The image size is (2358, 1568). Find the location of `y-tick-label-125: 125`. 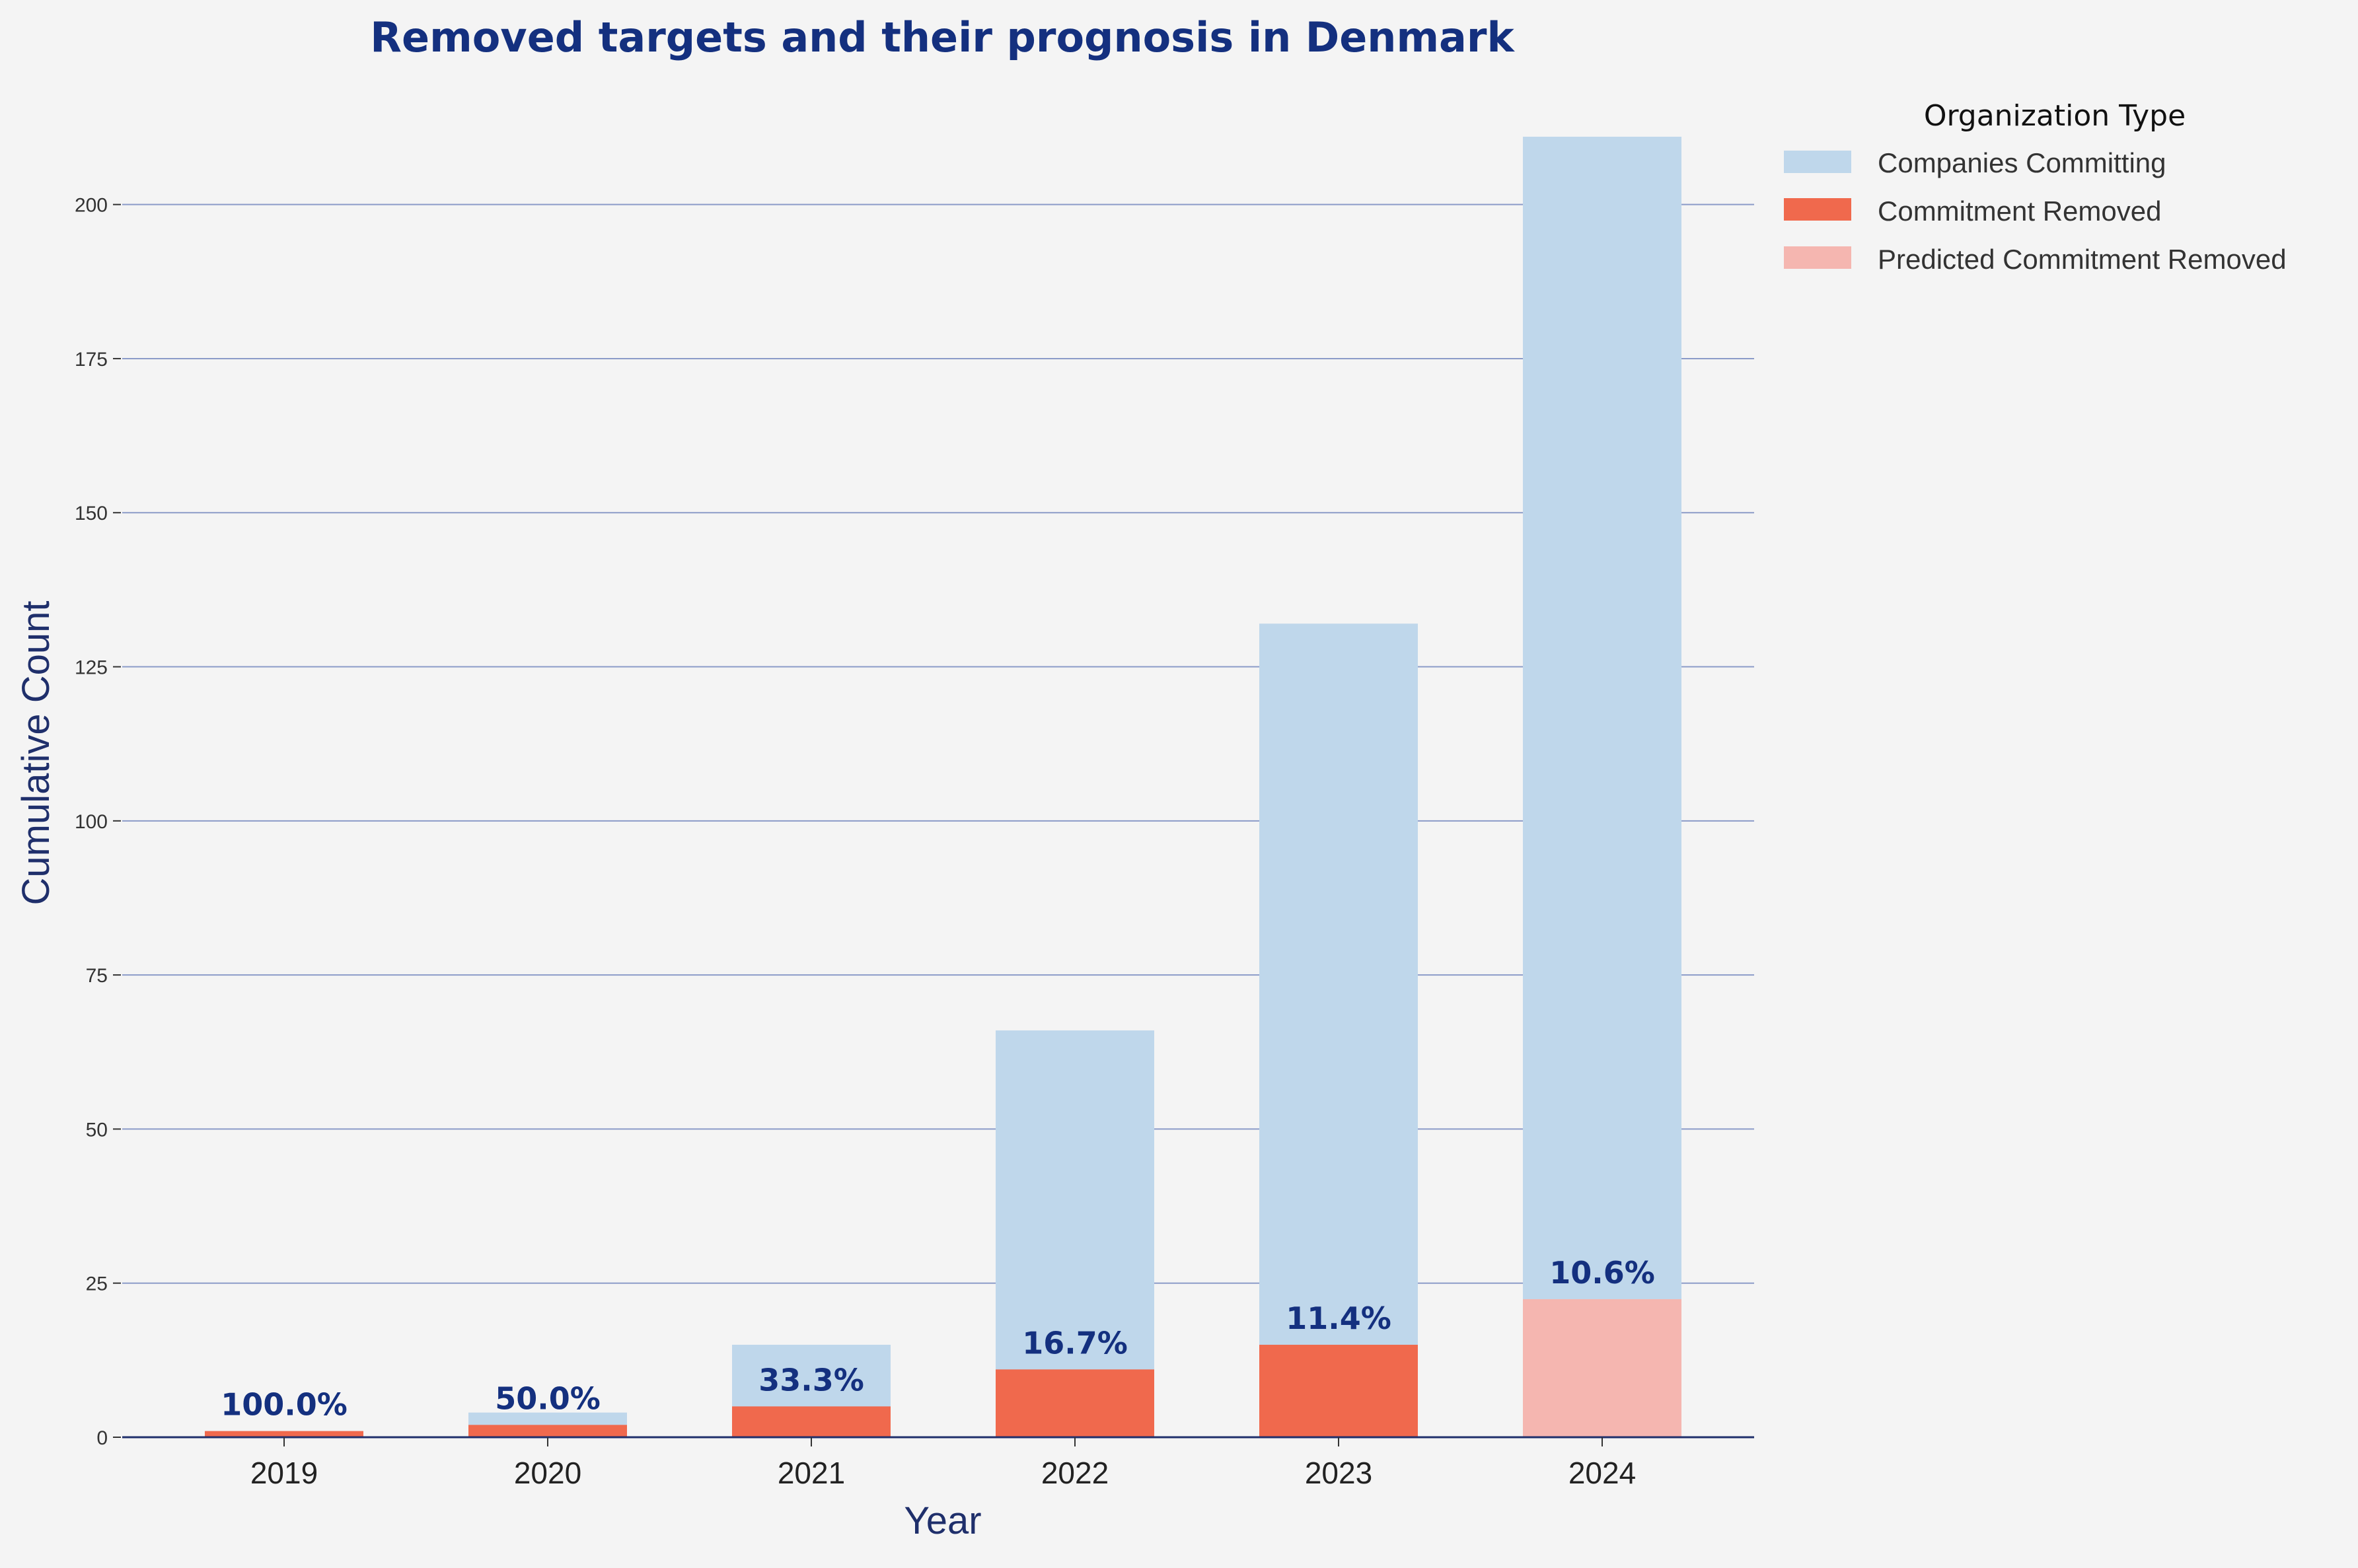

y-tick-label-125: 125 is located at coordinates (91, 668).